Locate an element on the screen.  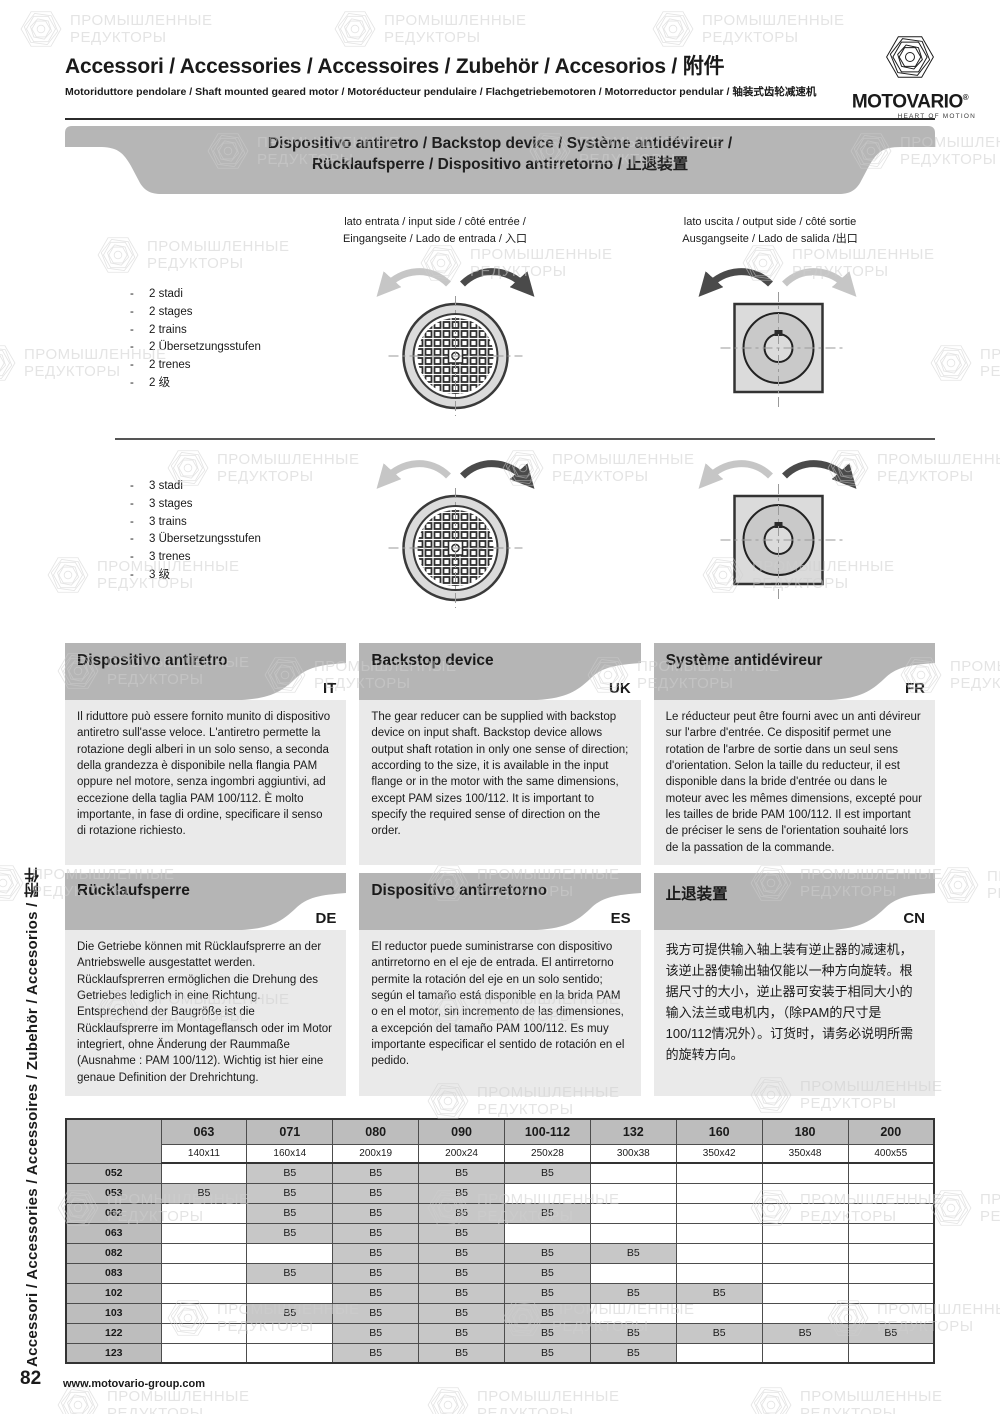
table-row-label: 102 is located at coordinates (113, 1293).